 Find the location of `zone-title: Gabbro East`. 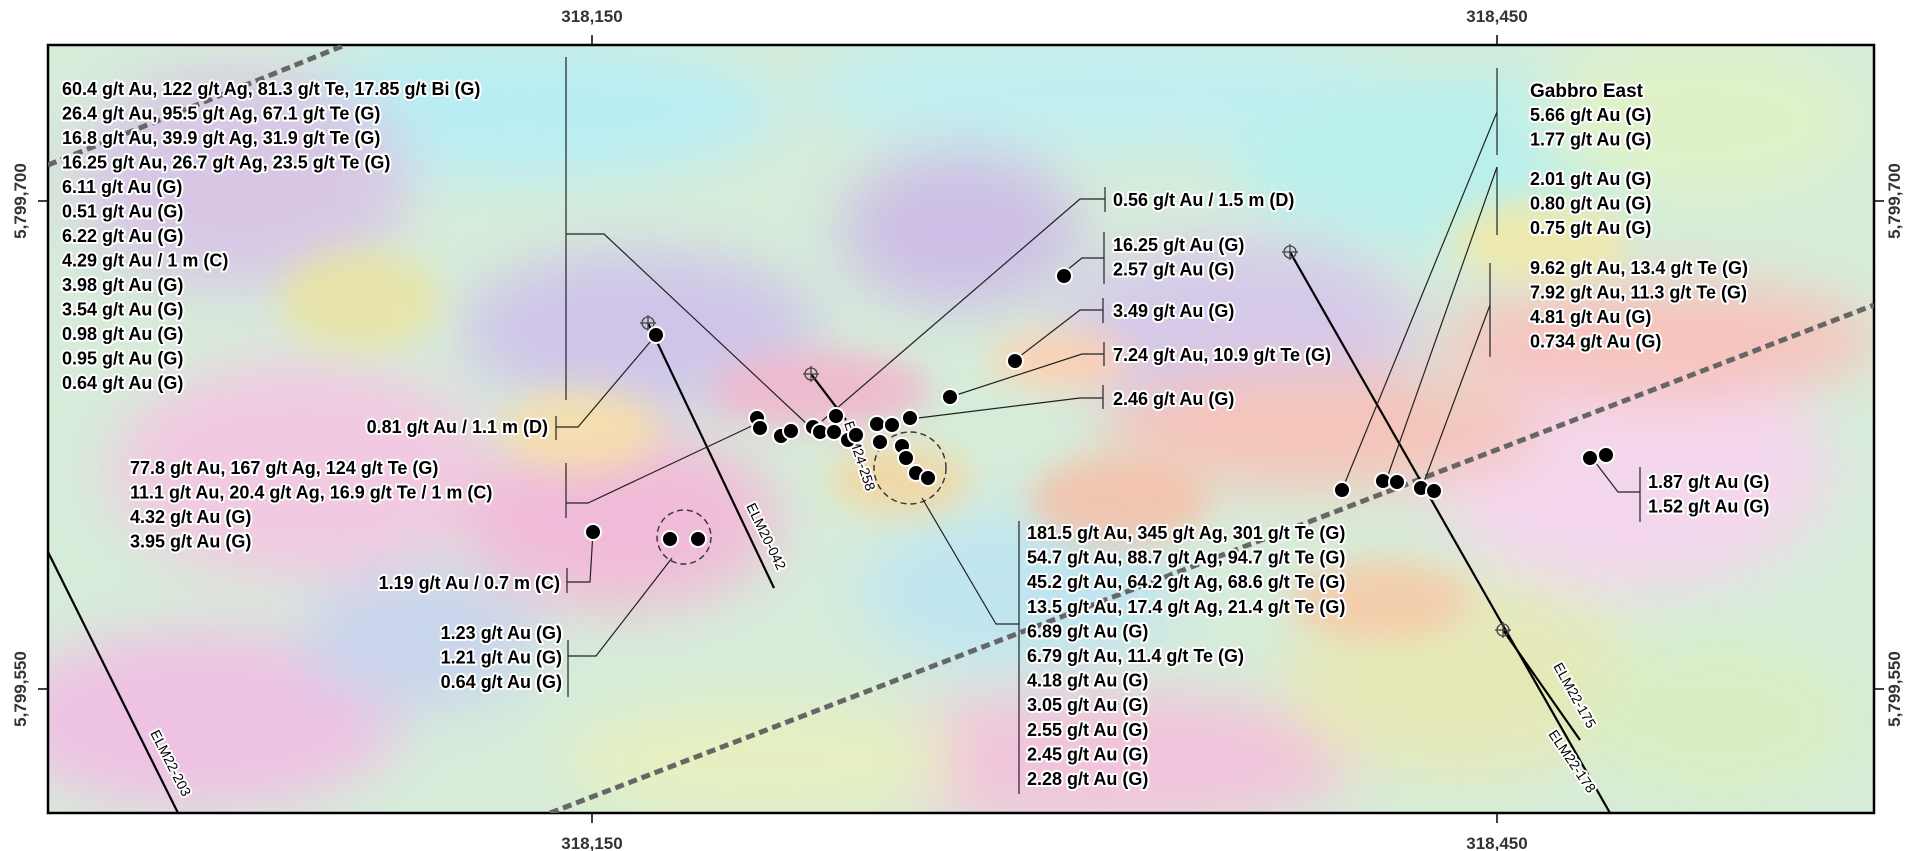

zone-title: Gabbro East is located at coordinates (1587, 91).